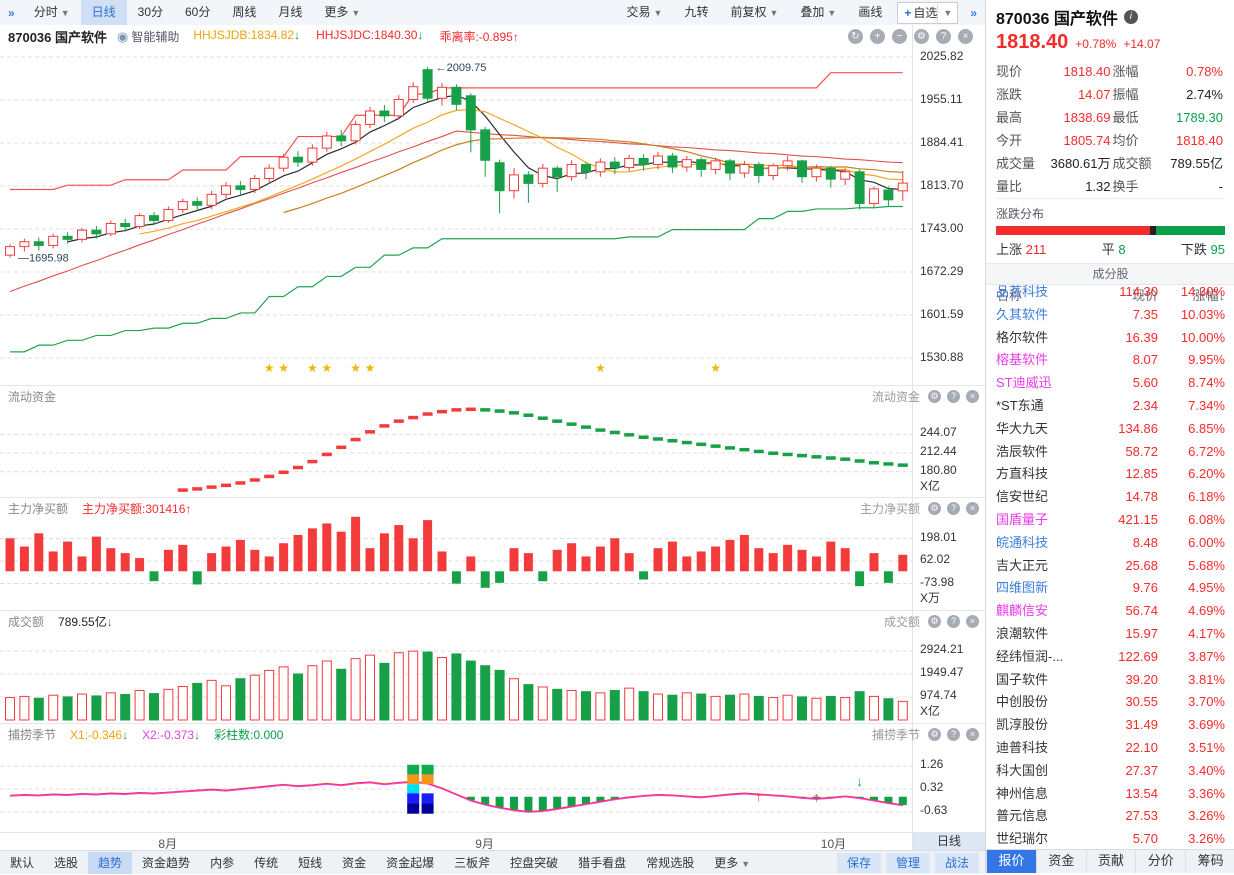 The height and width of the screenshot is (875, 1234). I want to click on strategy-tab-5: 传统, so click(266, 863).